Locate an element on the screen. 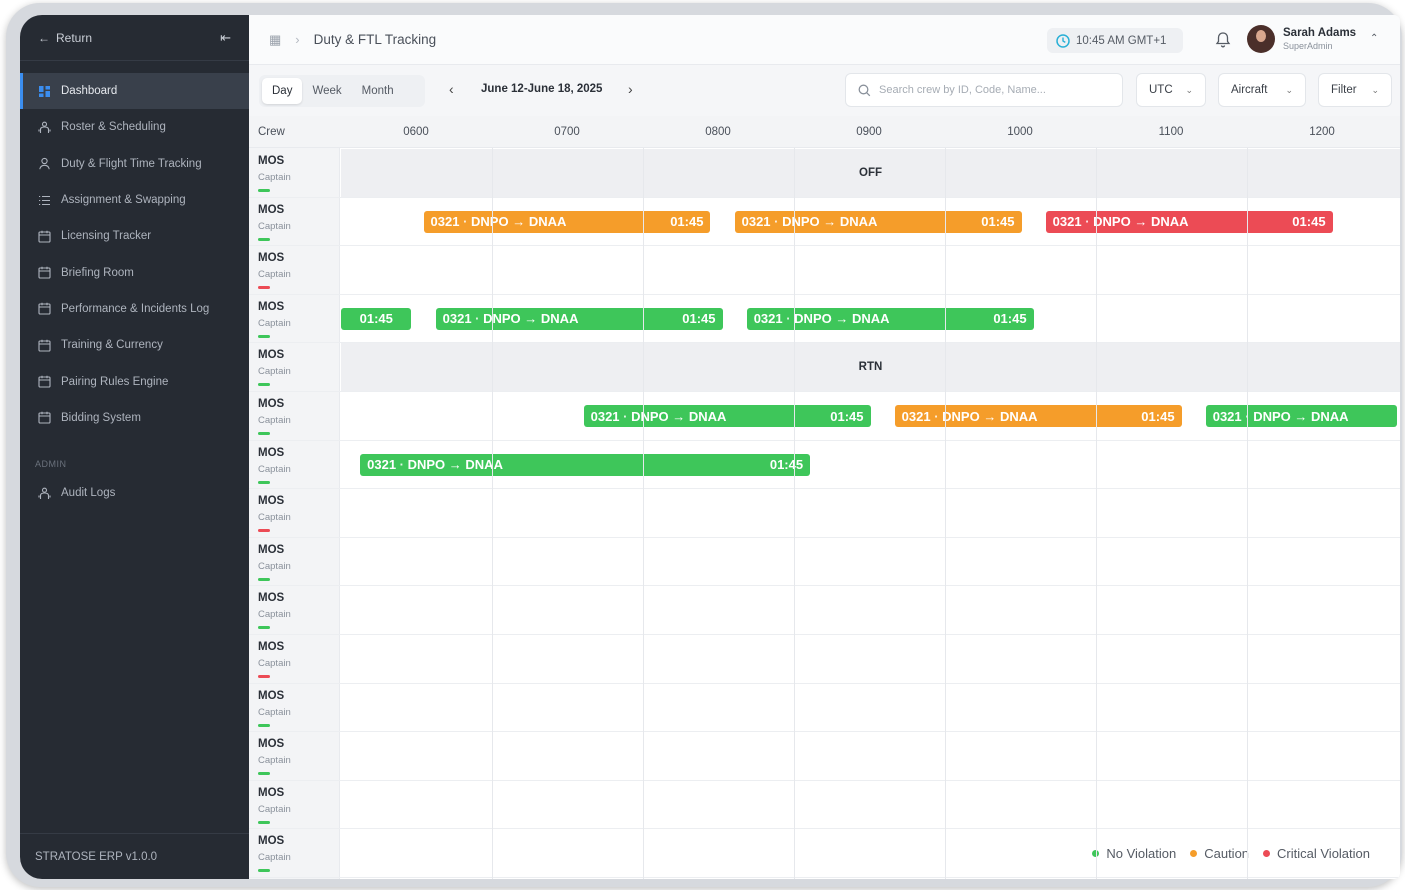  sidebar-item-label: Performance & Incidents Log is located at coordinates (135, 308).